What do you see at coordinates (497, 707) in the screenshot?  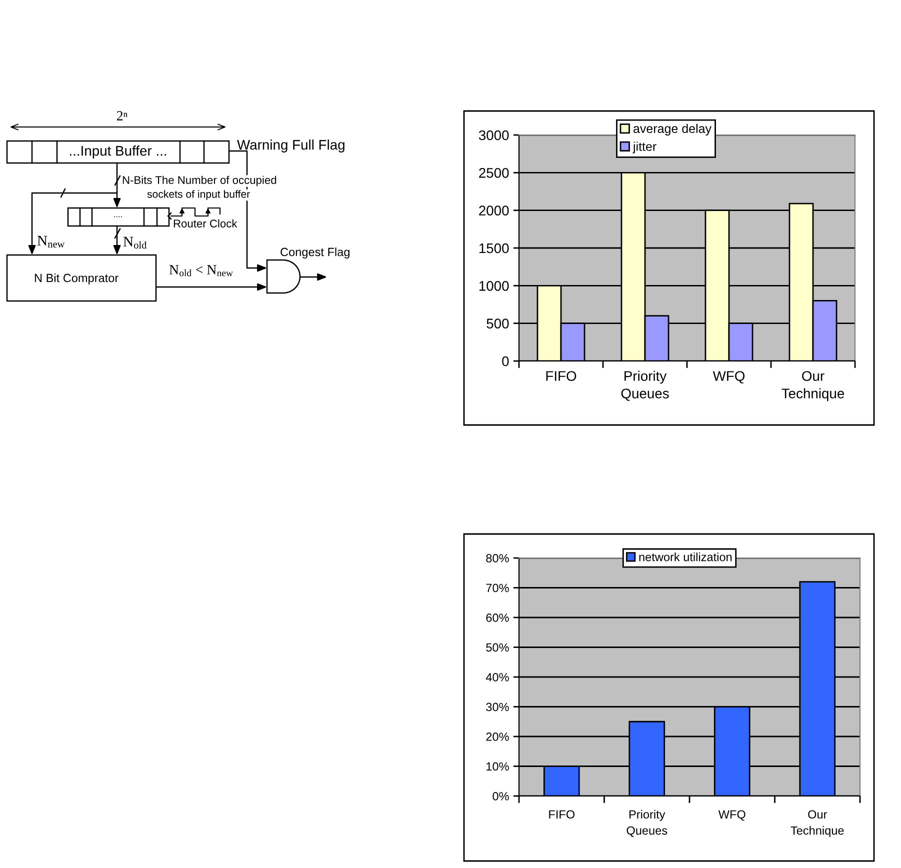 I see `y-tick-label: 30%` at bounding box center [497, 707].